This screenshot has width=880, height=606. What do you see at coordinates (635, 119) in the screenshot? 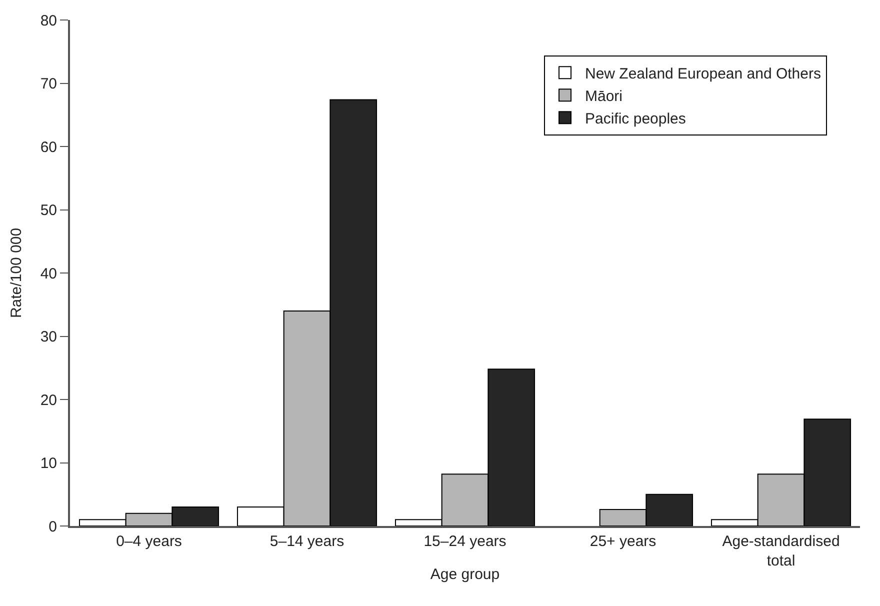
I see `legend-label: Pacific peoples` at bounding box center [635, 119].